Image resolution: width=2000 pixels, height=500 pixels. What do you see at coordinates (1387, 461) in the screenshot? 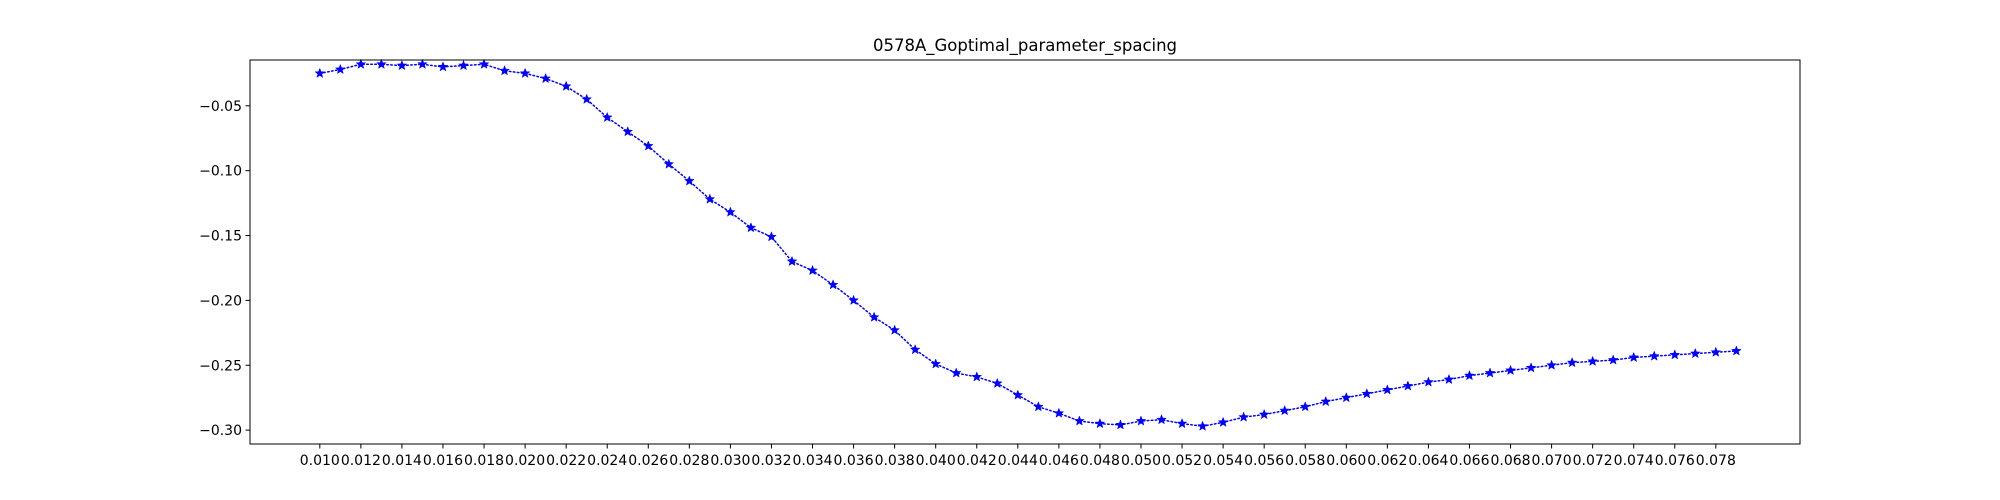
I see `x-tick-label: 0.062` at bounding box center [1387, 461].